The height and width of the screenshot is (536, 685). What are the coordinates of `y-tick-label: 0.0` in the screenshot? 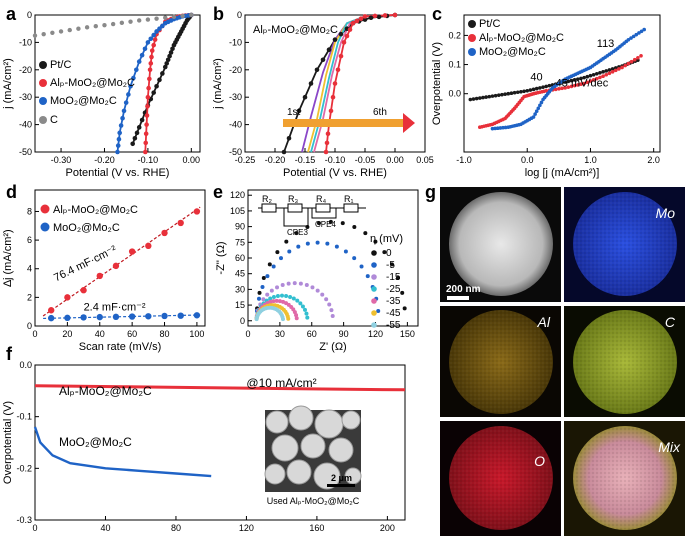 It's located at (454, 94).